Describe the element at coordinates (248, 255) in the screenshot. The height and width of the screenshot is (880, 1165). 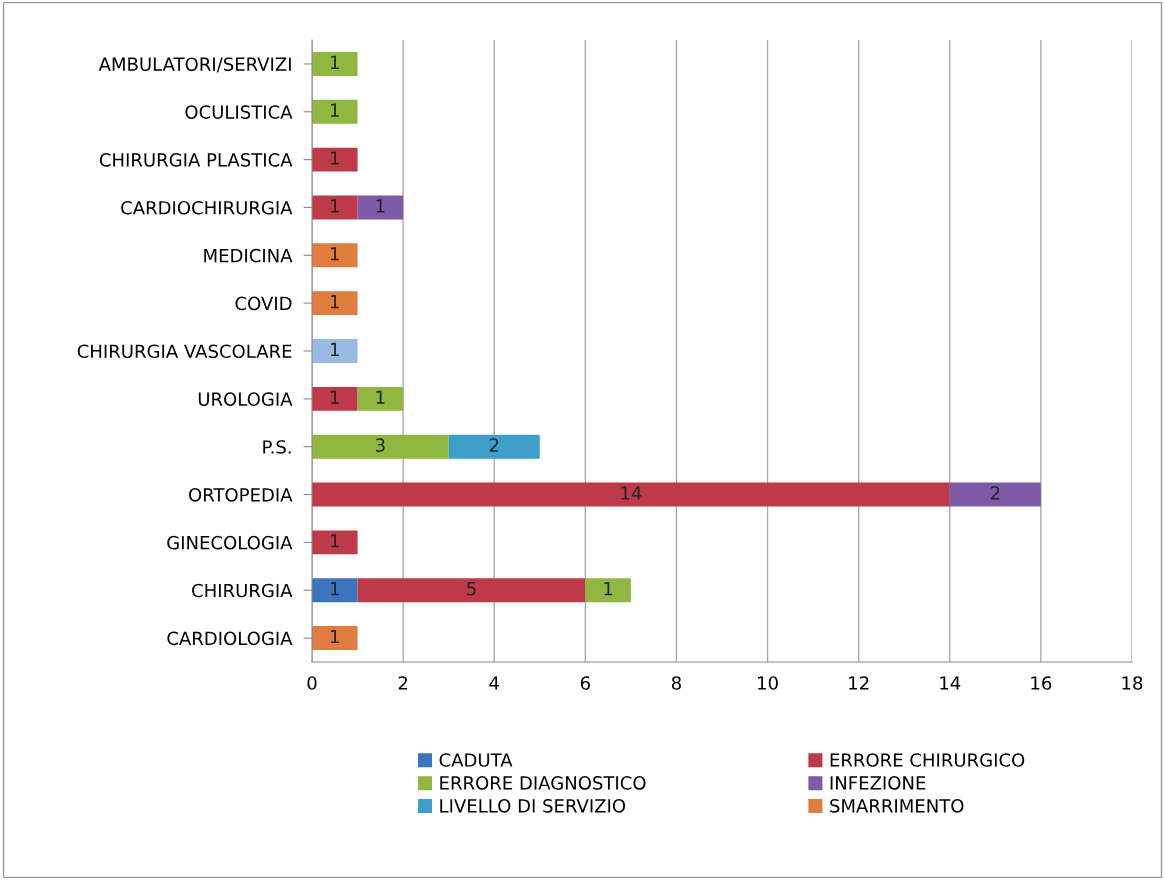
I see `y-tick-label: MEDICINA` at that location.